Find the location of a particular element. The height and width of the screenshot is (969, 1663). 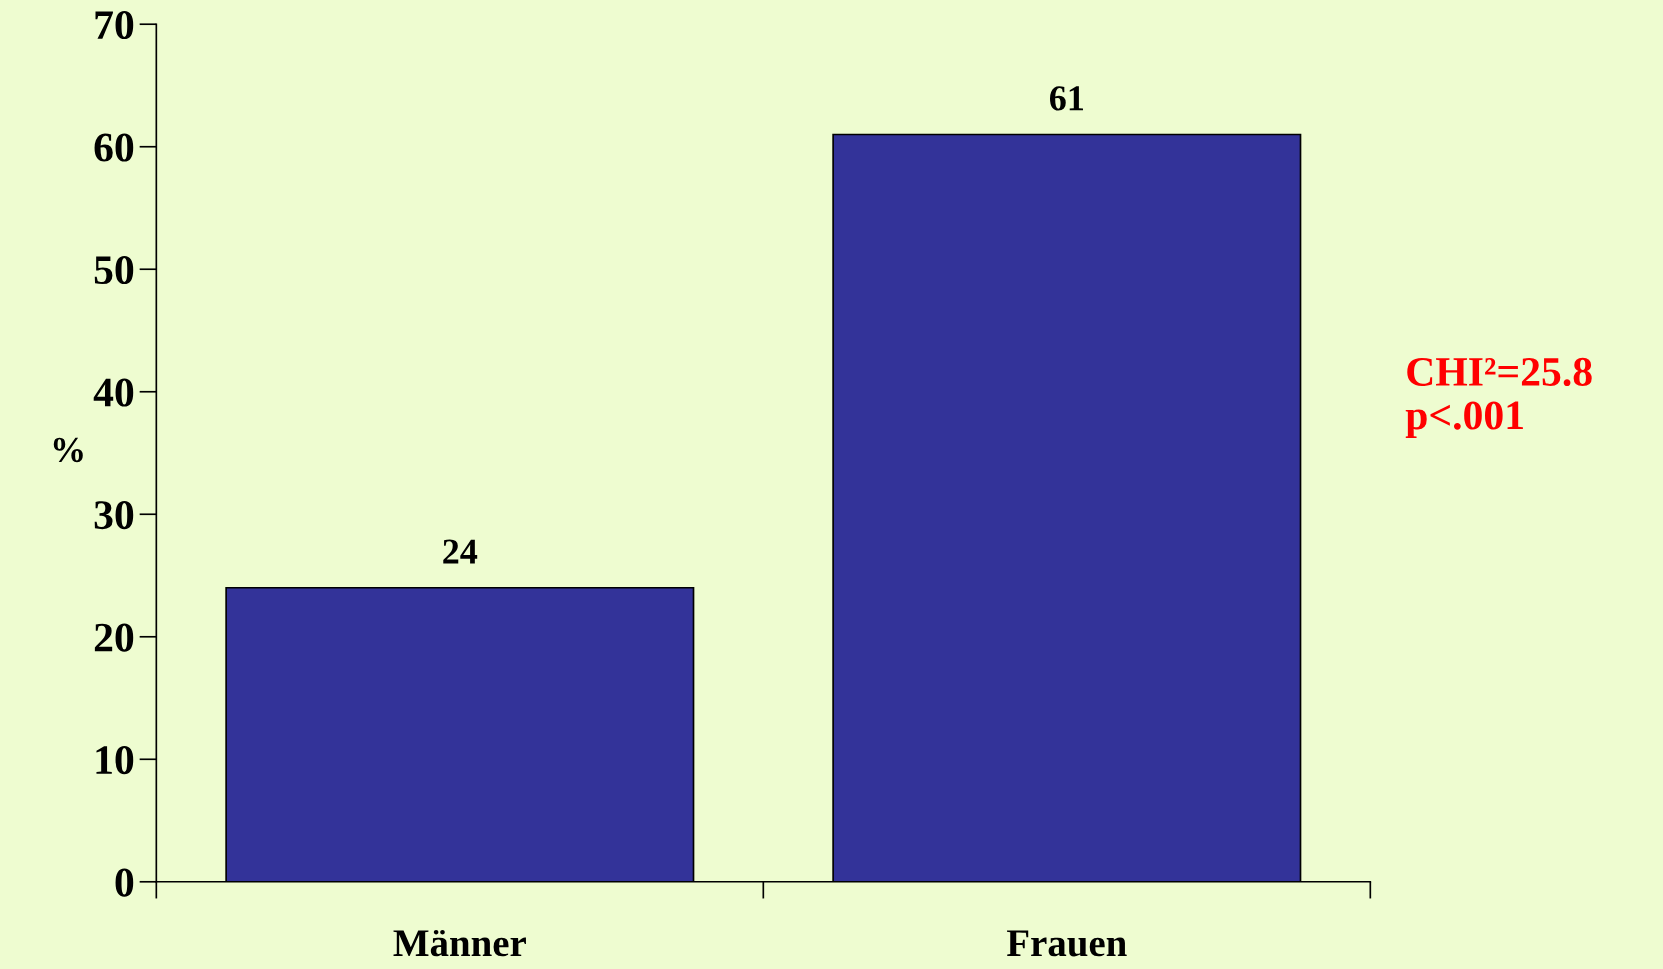

y-tick-label: 70 is located at coordinates (114, 25).